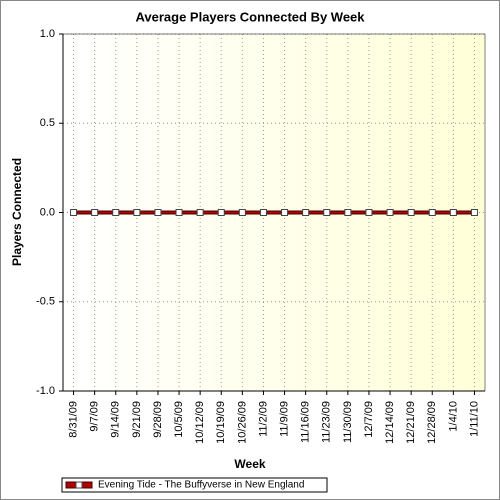  I want to click on legend-box, so click(194, 485).